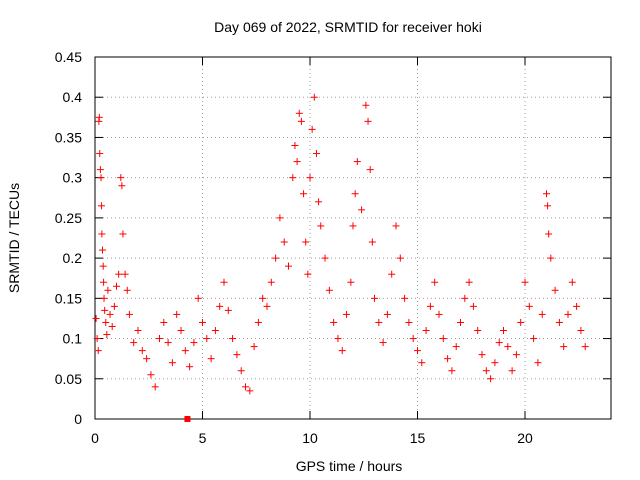 This screenshot has width=640, height=480. Describe the element at coordinates (68, 137) in the screenshot. I see `y-tick-label: 0.35` at that location.